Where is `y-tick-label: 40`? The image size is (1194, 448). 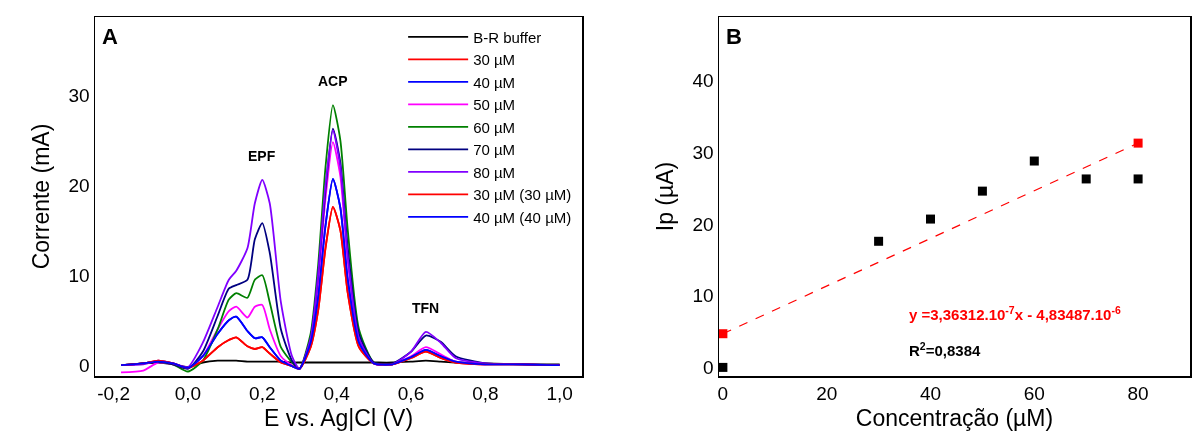 y-tick-label: 40 is located at coordinates (703, 81).